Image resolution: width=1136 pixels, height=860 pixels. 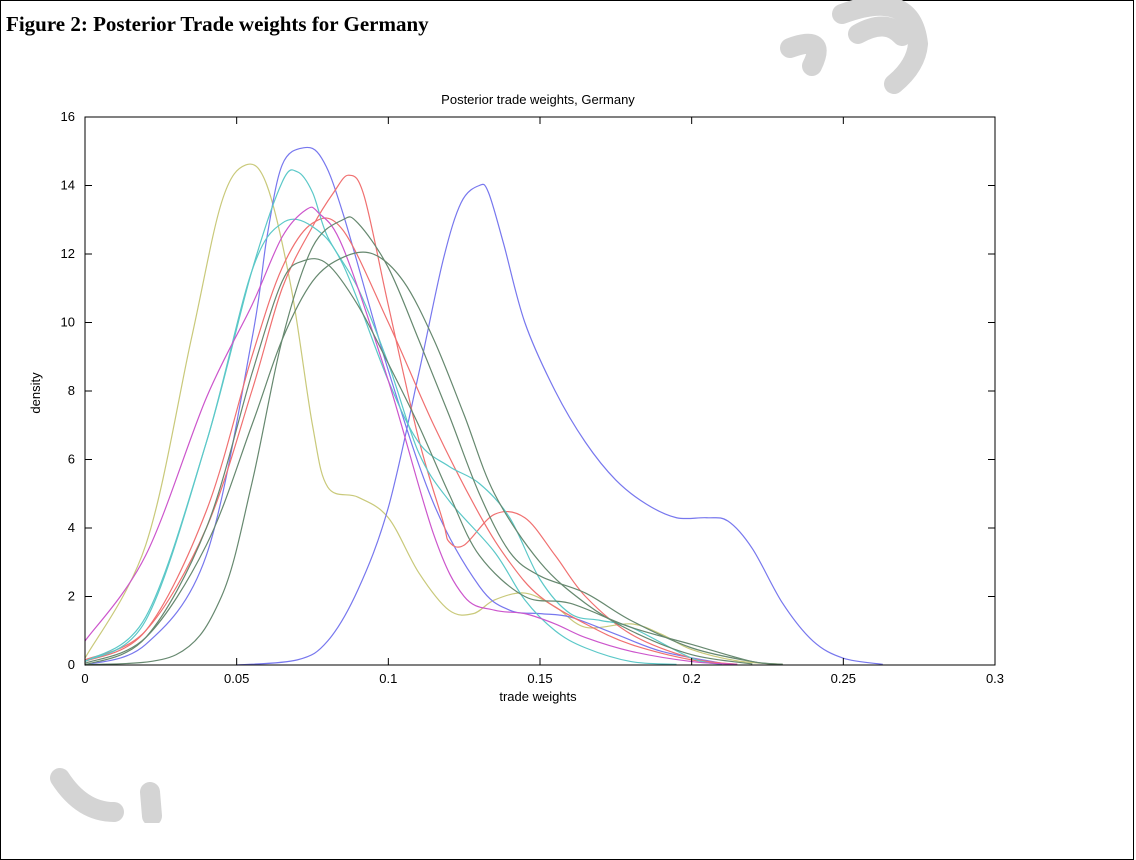 What do you see at coordinates (68, 253) in the screenshot?
I see `y-tick-label: 12` at bounding box center [68, 253].